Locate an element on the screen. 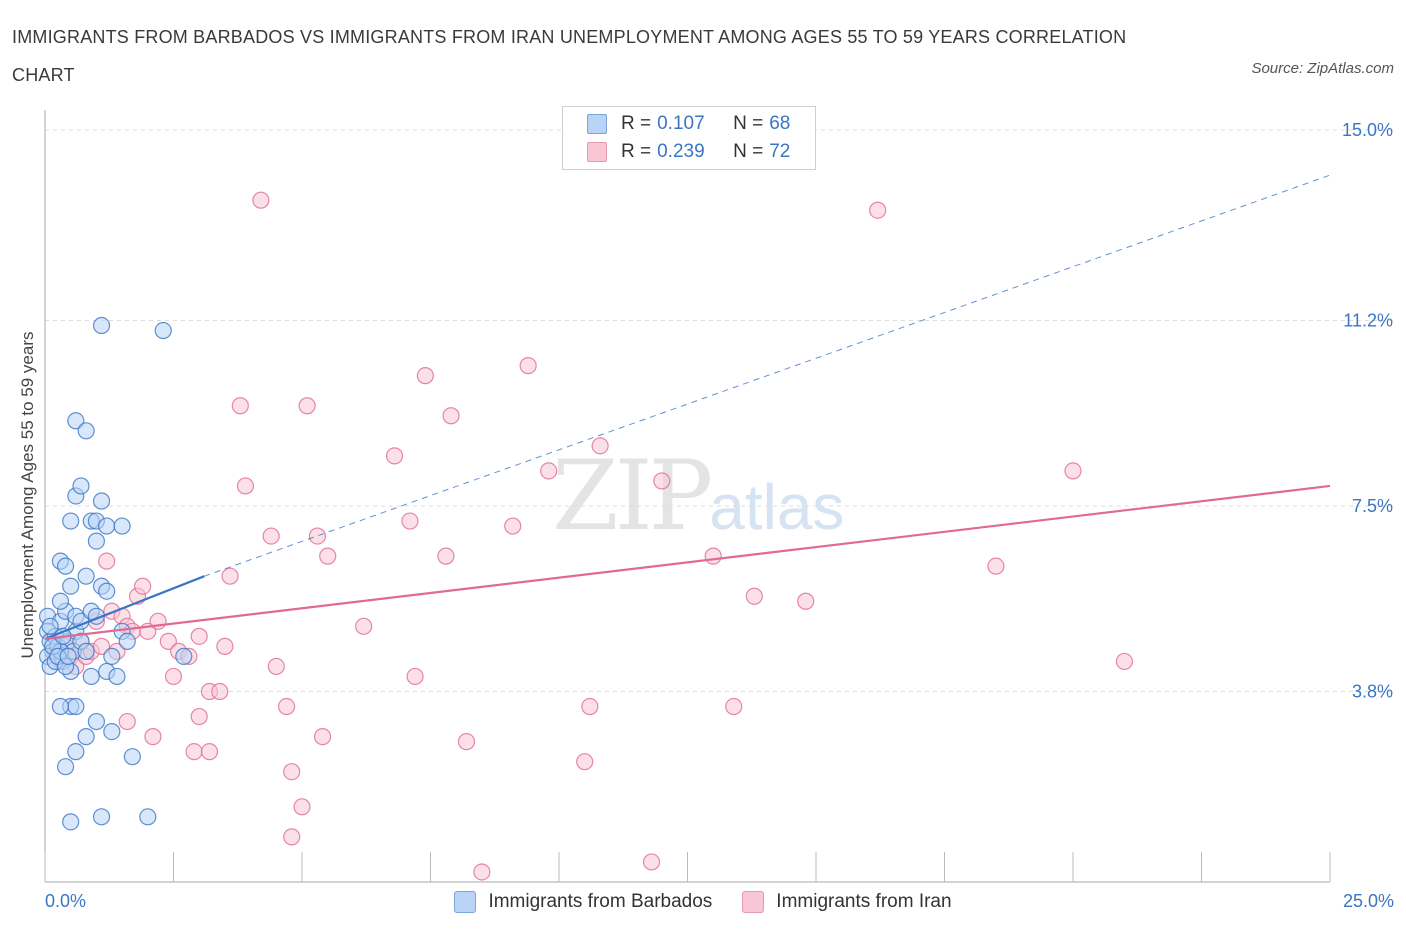  legend-row-iran: R = 0.239 N = 72 is located at coordinates (688, 152).